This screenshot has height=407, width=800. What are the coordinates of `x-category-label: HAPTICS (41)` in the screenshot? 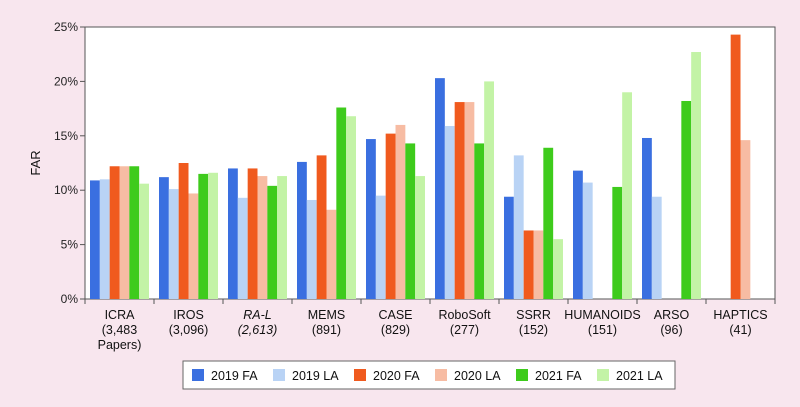 It's located at (740, 322).